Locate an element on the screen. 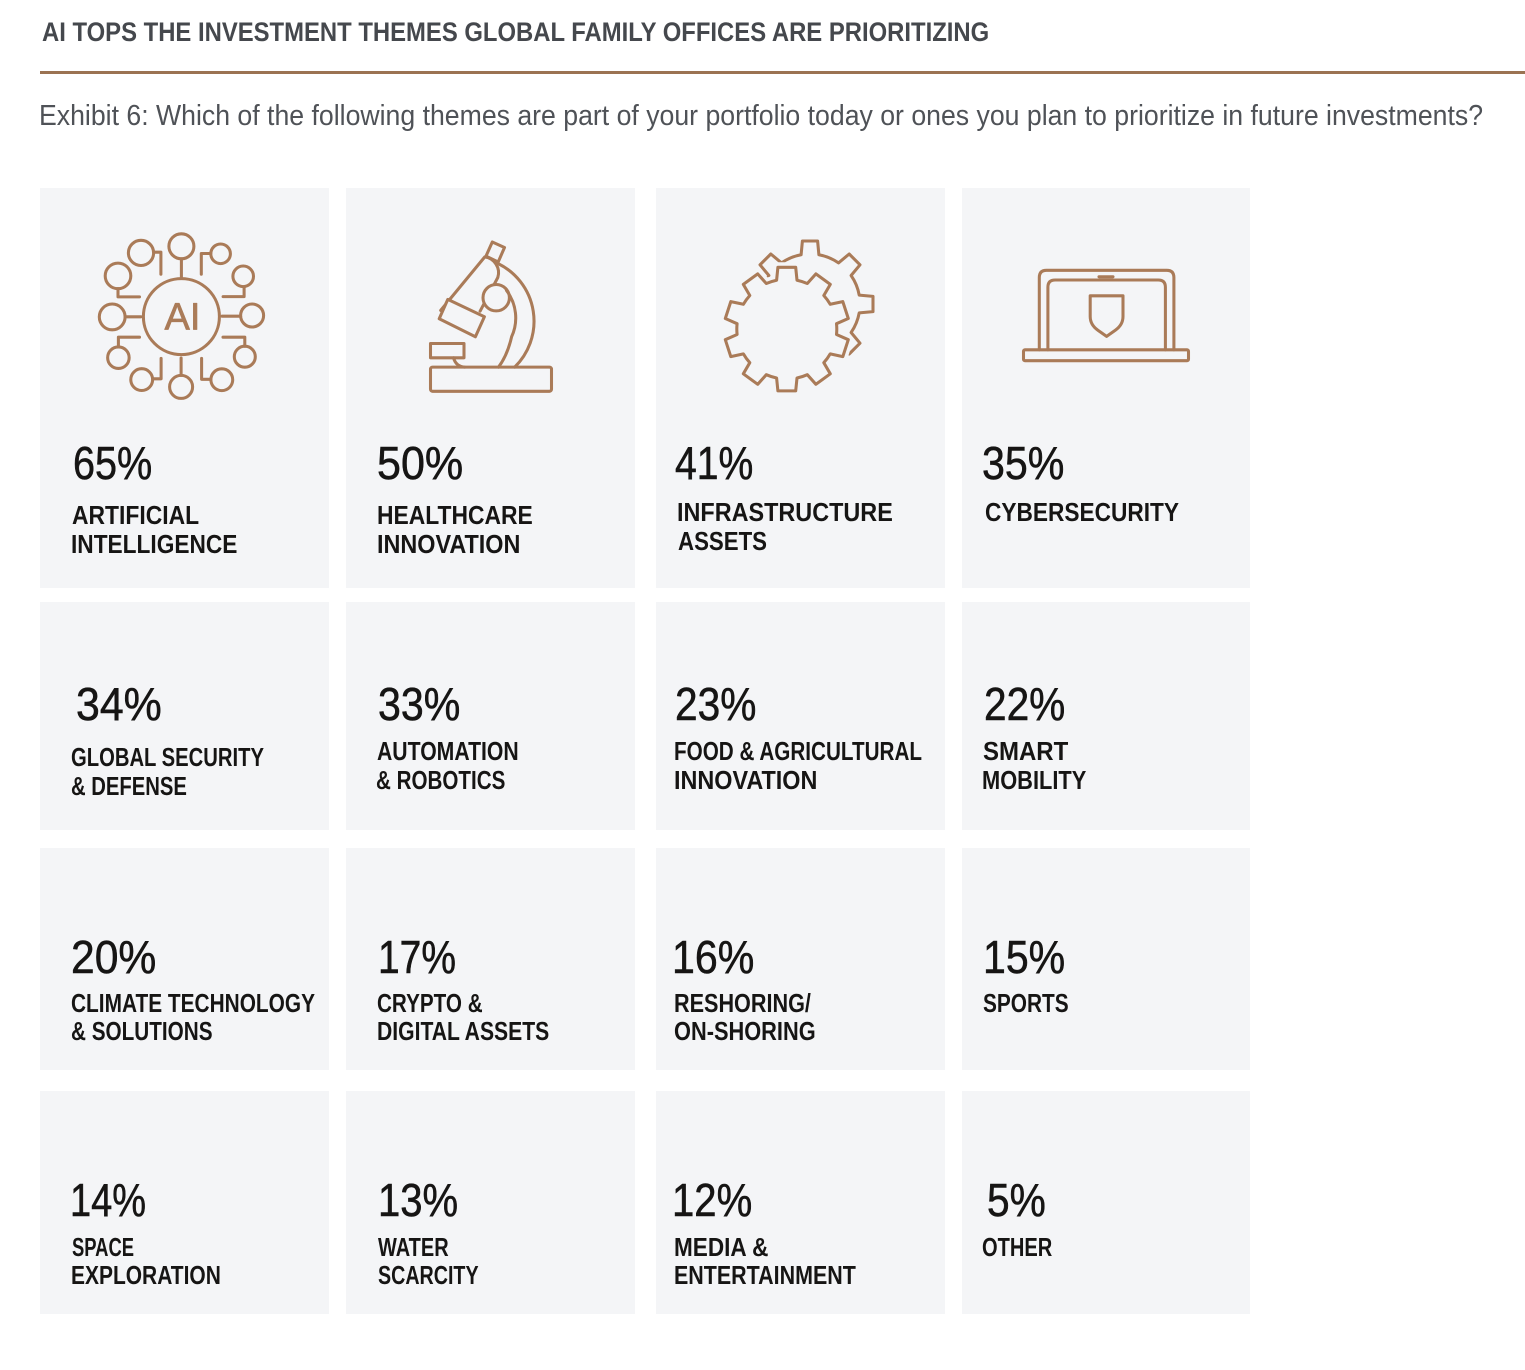 This screenshot has width=1525, height=1370. svg-text: AI is located at coordinates (183, 318).